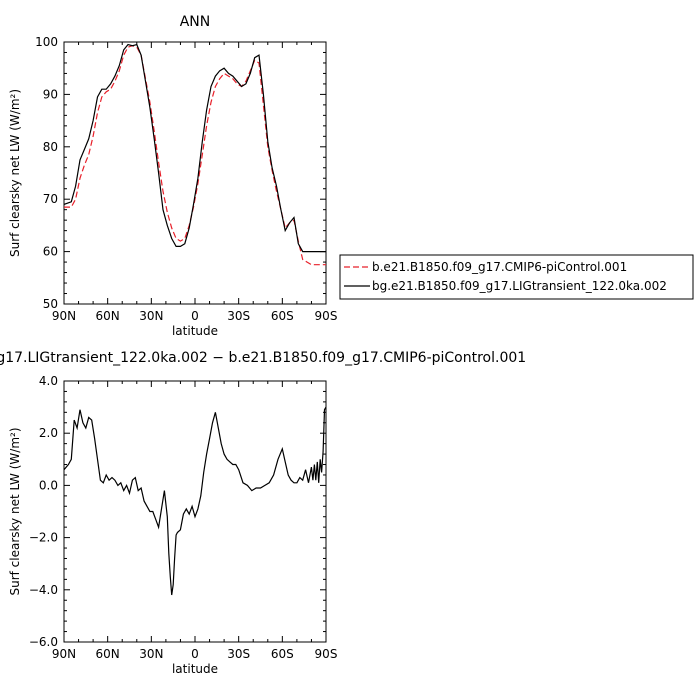  What do you see at coordinates (516, 277) in the screenshot?
I see `legend-box` at bounding box center [516, 277].